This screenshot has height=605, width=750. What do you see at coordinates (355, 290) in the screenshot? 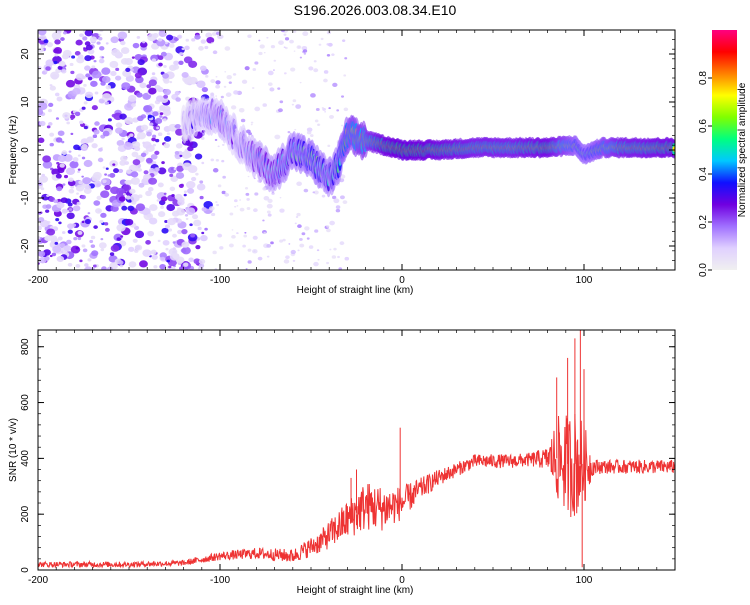
I see `spectrogram-xlabel: Height of straight line (km)` at bounding box center [355, 290].